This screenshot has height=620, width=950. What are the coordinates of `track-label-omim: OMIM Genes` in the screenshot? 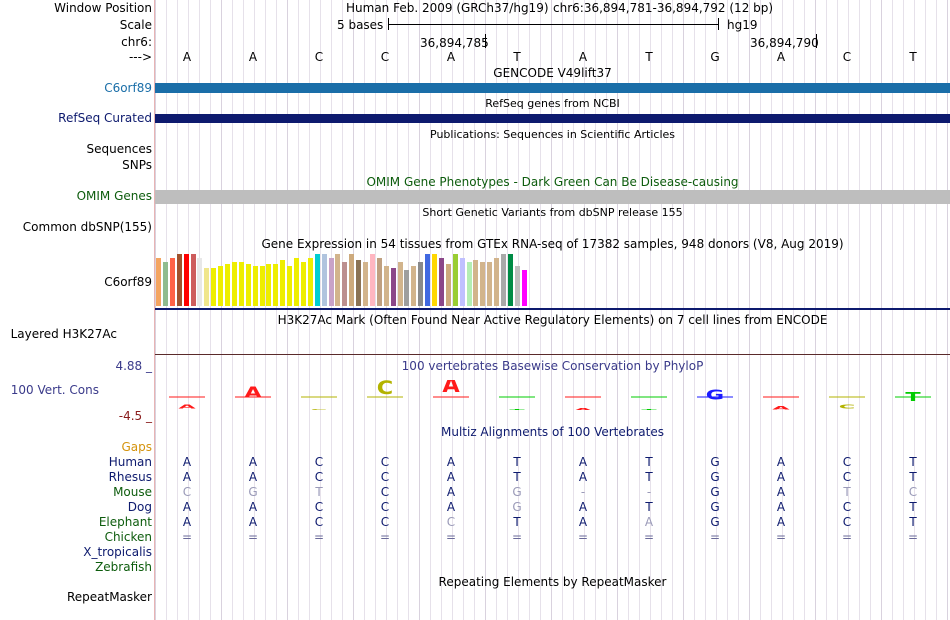 It's located at (114, 196).